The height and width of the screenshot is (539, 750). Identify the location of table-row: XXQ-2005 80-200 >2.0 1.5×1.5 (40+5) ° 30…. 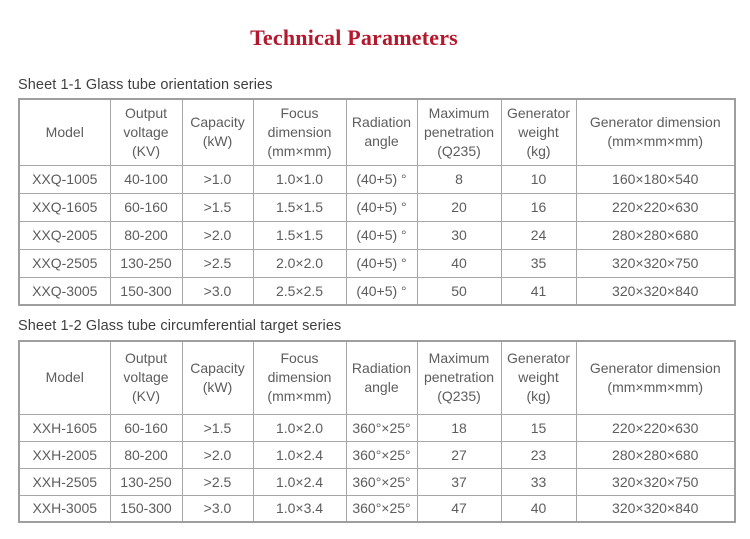
(377, 235).